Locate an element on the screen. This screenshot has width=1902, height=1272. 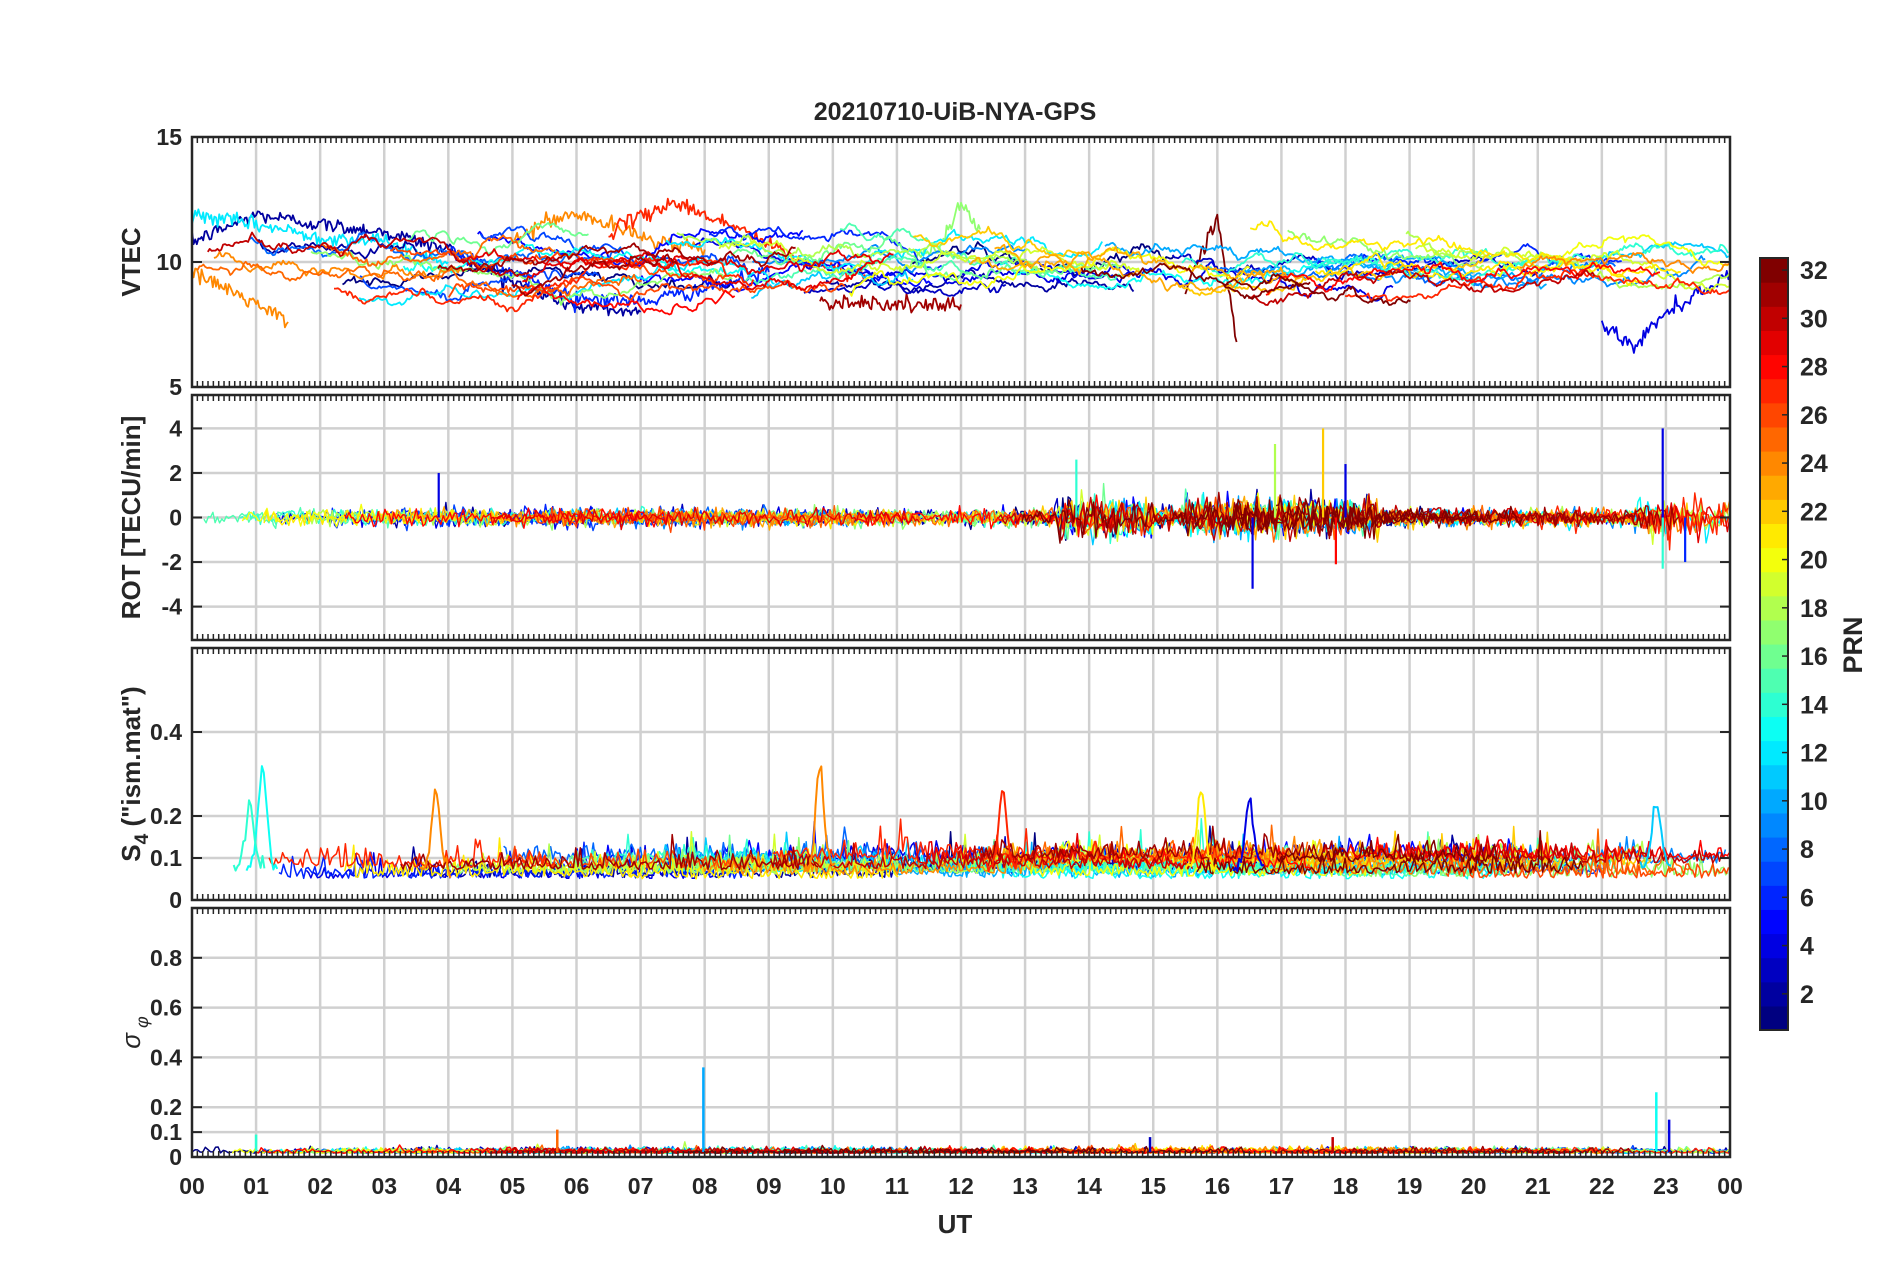
y-tick-label: 0.1 is located at coordinates (166, 1132).